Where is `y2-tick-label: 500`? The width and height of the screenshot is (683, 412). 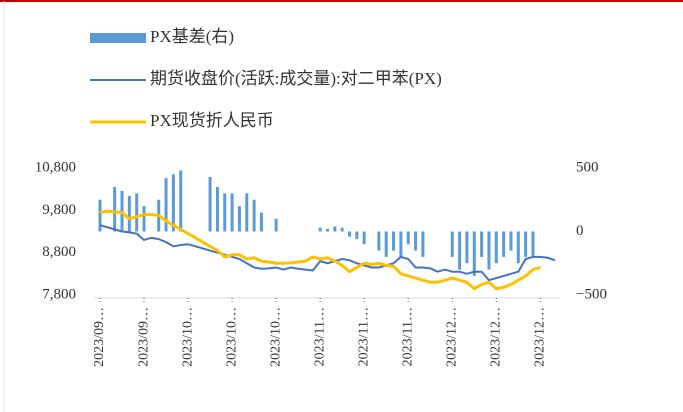 y2-tick-label: 500 is located at coordinates (587, 167).